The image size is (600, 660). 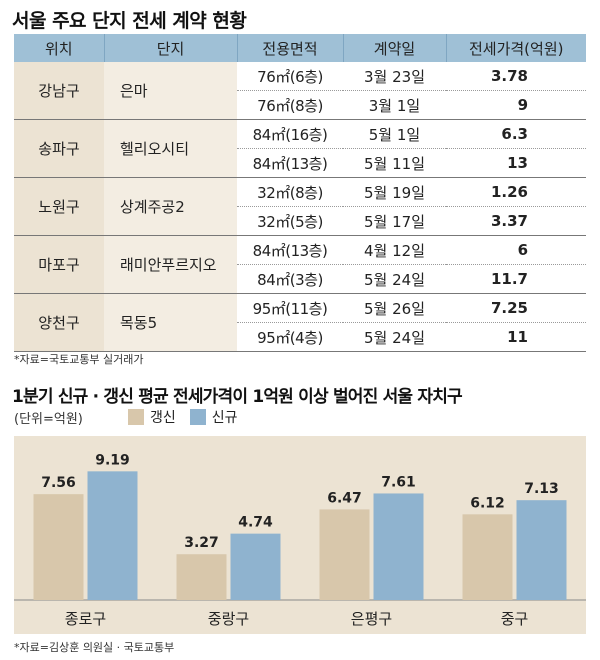 I want to click on date-cell: 3월 23일, so click(x=394, y=76).